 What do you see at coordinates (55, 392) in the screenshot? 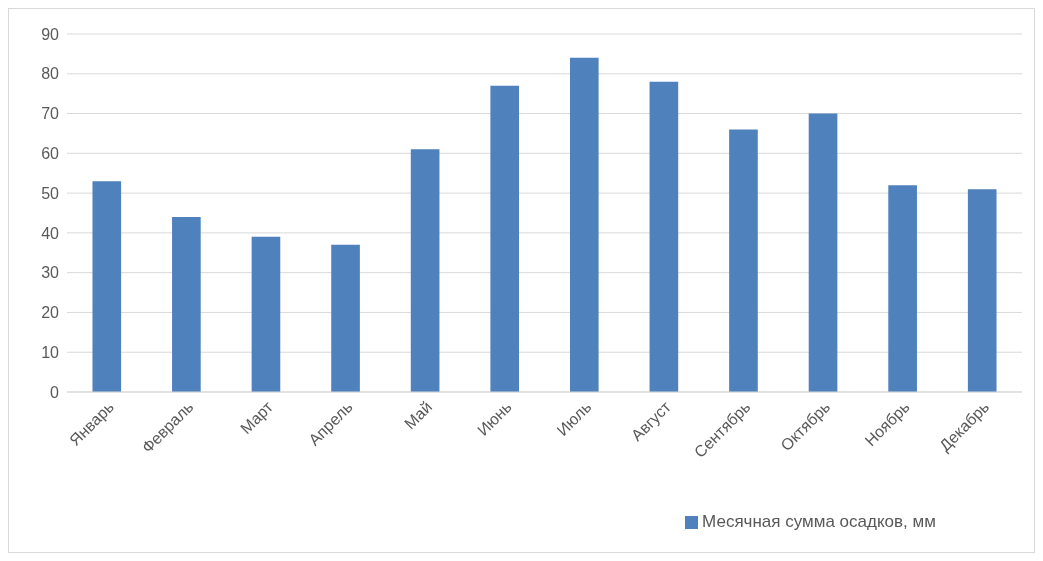
I see `y-tick-label: 0` at bounding box center [55, 392].